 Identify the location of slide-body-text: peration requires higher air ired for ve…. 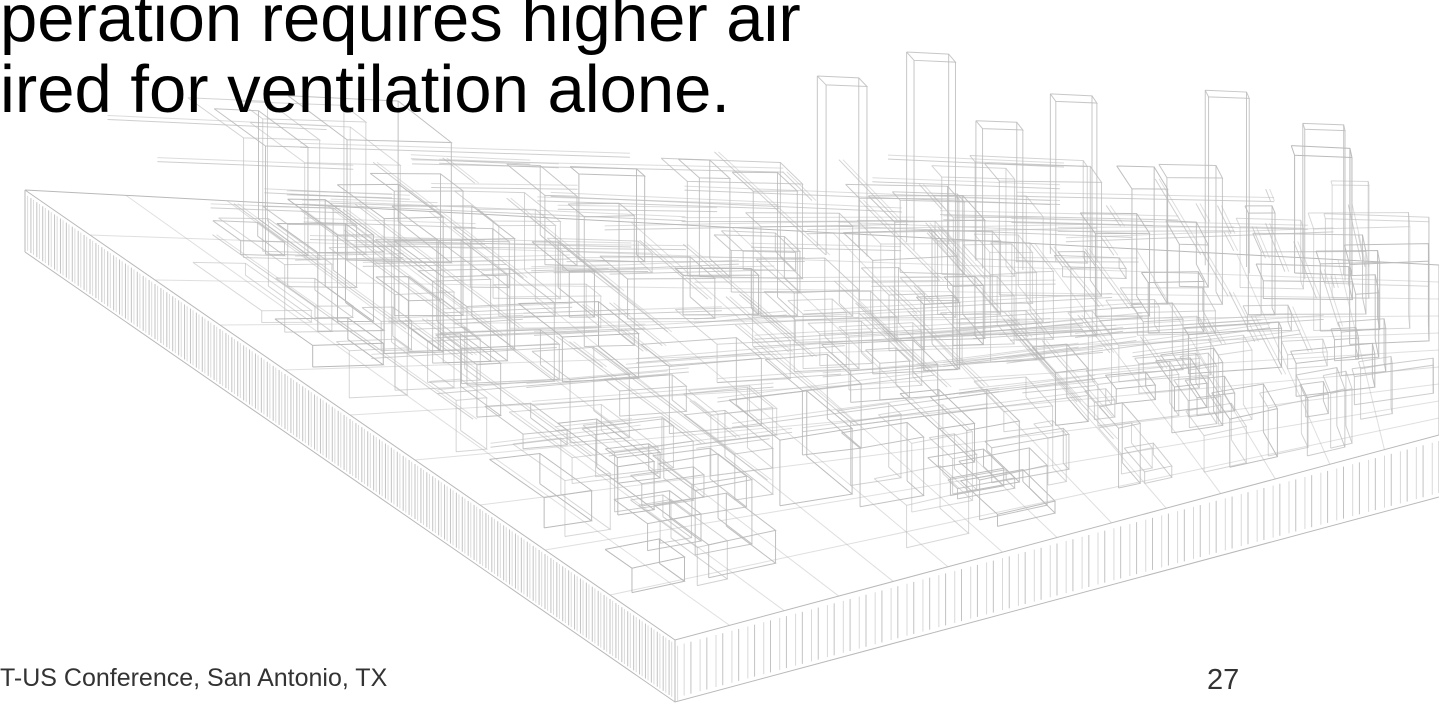
(400, 71).